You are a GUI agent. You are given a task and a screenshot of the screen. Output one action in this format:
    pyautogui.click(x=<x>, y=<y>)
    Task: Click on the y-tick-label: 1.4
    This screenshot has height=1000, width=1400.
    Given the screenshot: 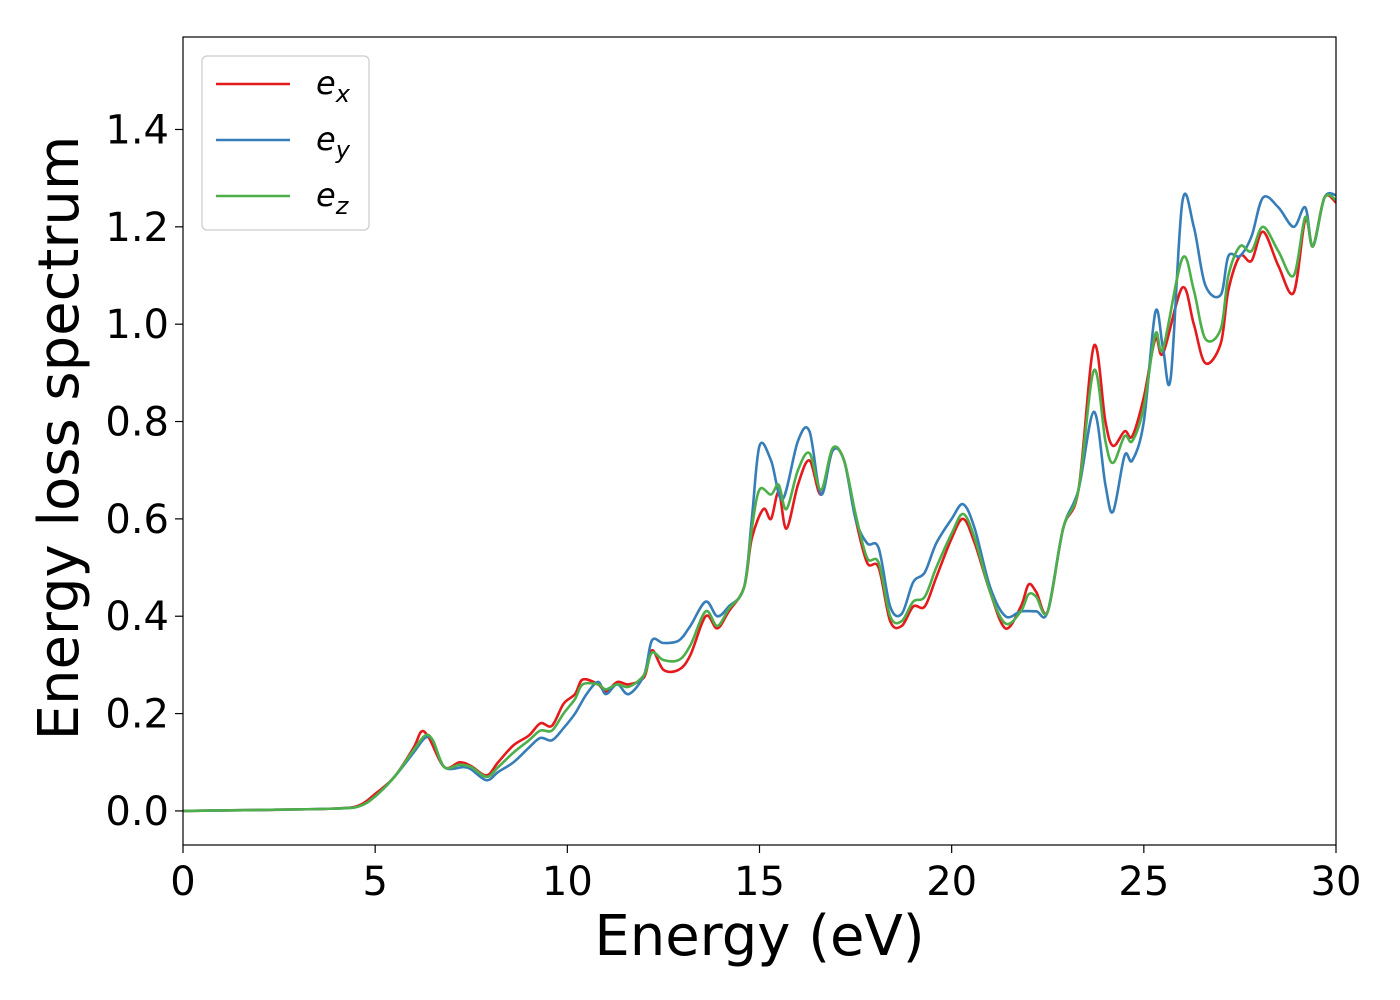 What is the action you would take?
    pyautogui.click(x=137, y=130)
    